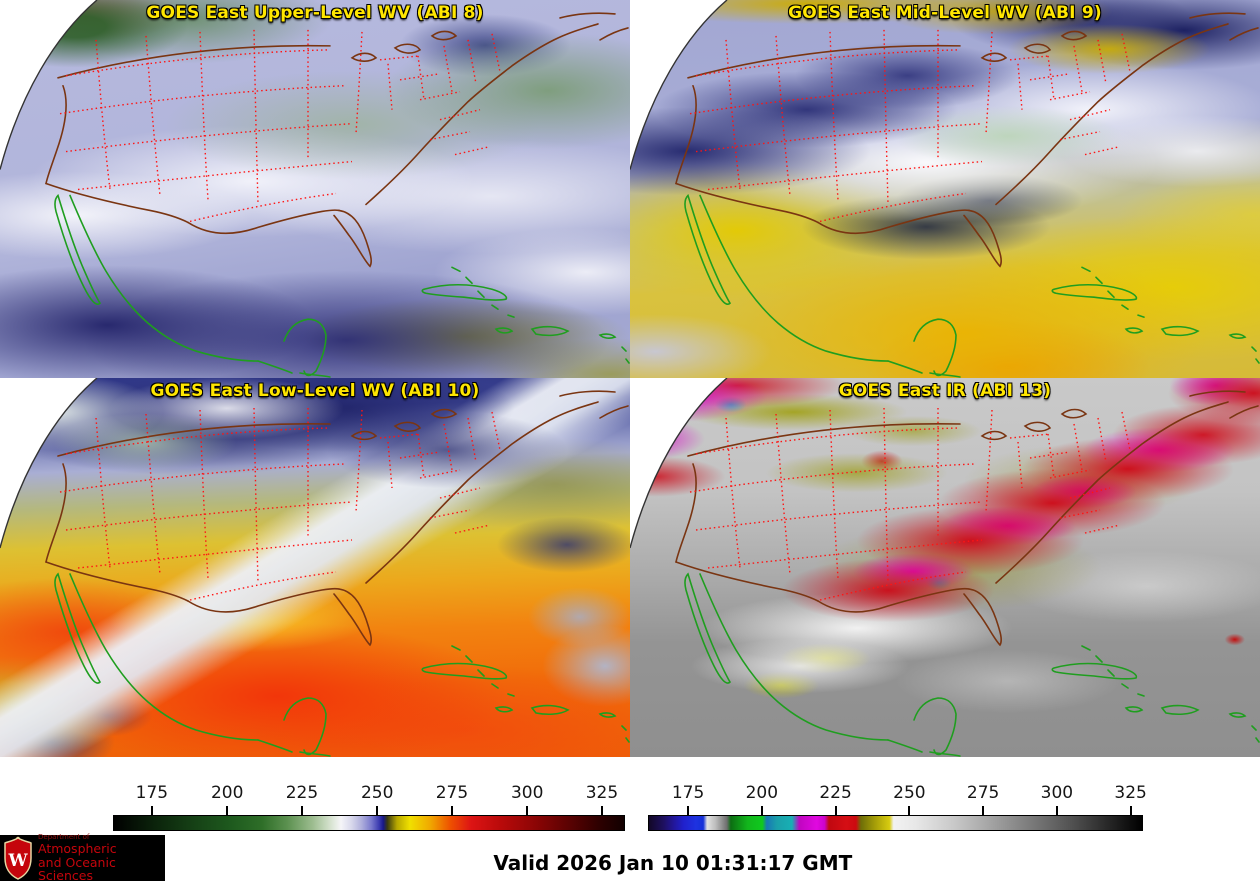  I want to click on colorbar-wv-tickmarks, so click(369, 810).